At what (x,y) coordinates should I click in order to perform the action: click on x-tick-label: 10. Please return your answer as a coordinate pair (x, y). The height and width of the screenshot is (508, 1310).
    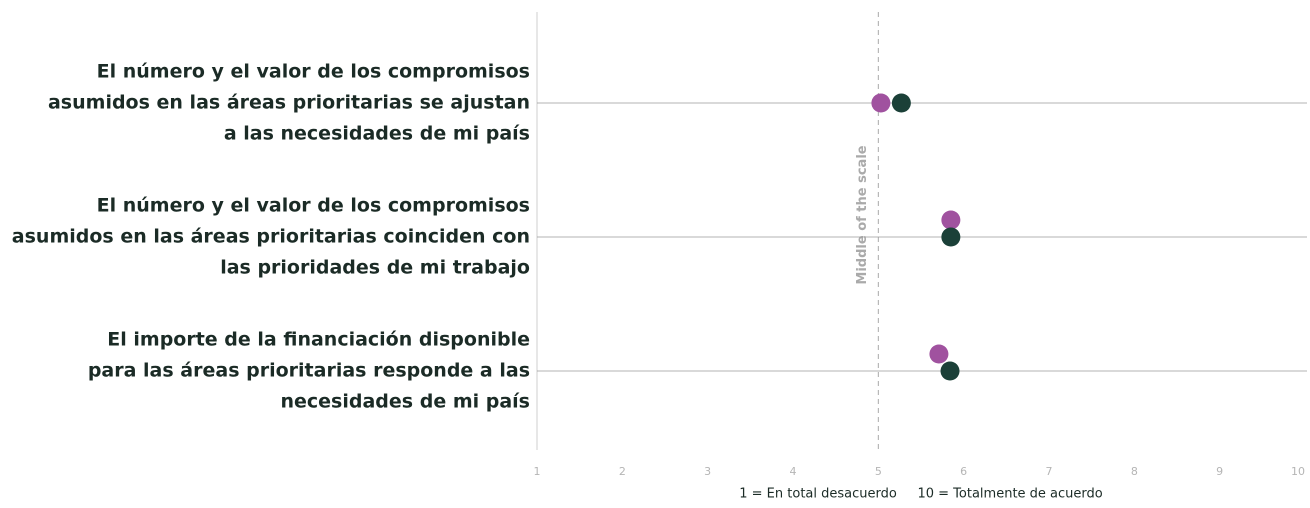
    Looking at the image, I should click on (1298, 471).